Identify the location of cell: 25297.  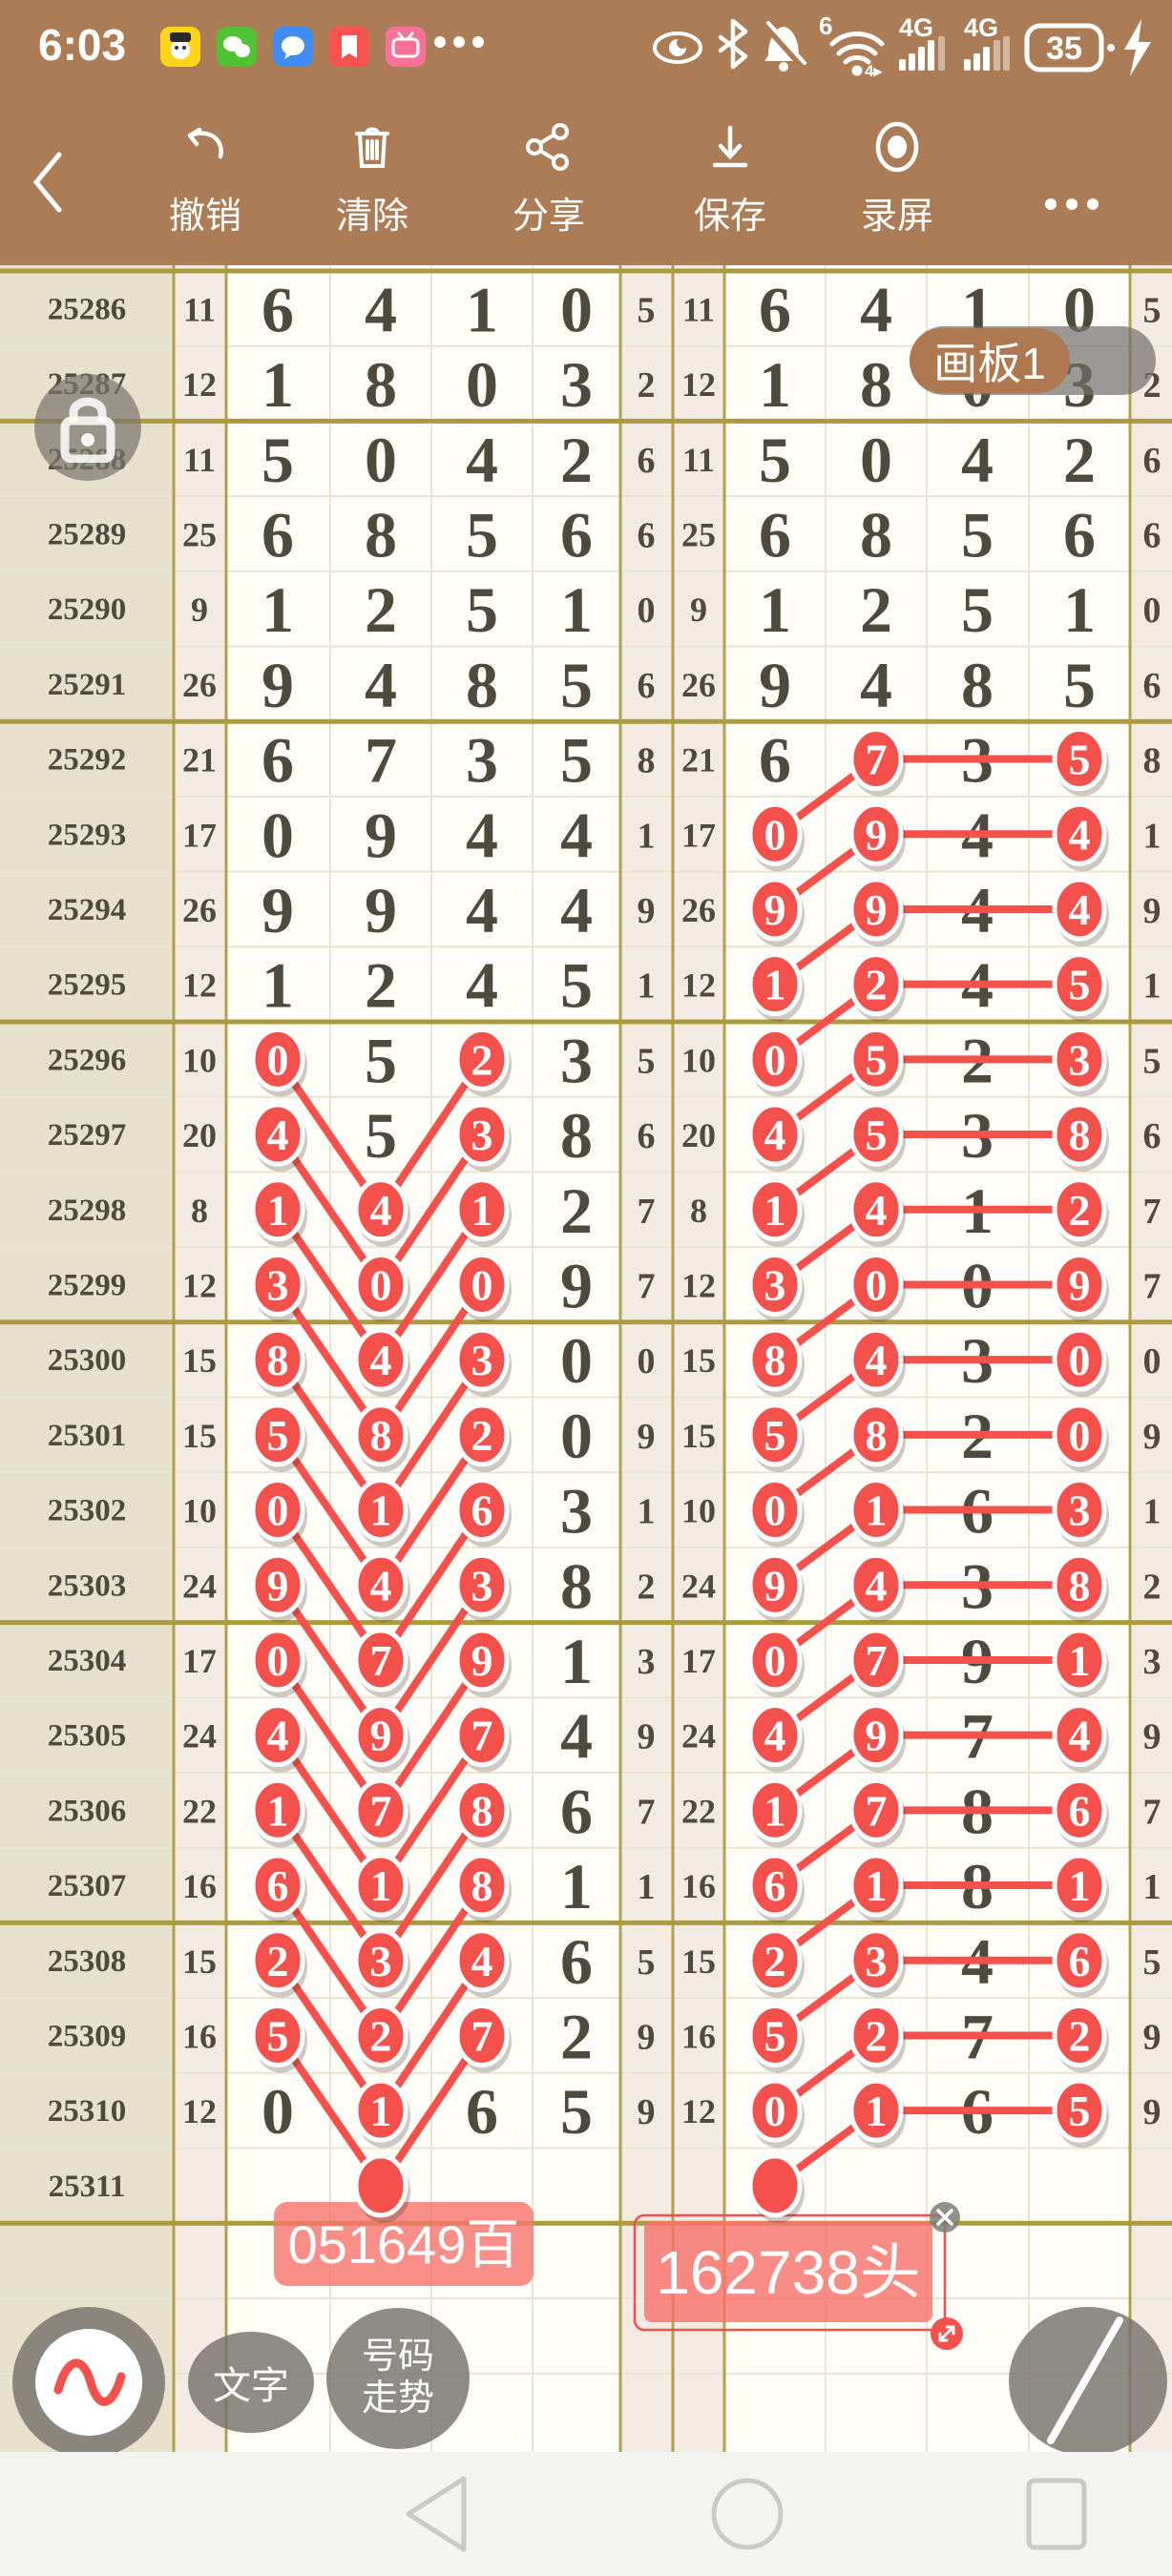
(87, 1135).